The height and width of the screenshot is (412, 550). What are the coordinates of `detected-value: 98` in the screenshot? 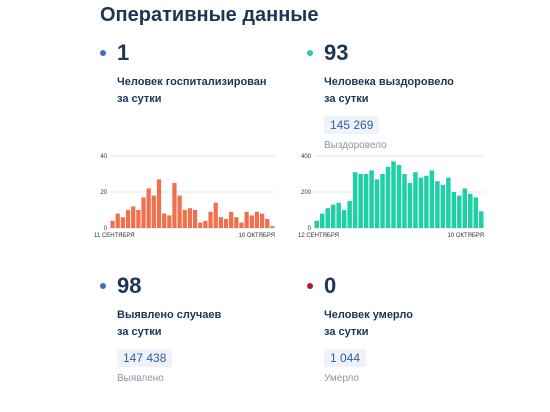 It's located at (129, 285).